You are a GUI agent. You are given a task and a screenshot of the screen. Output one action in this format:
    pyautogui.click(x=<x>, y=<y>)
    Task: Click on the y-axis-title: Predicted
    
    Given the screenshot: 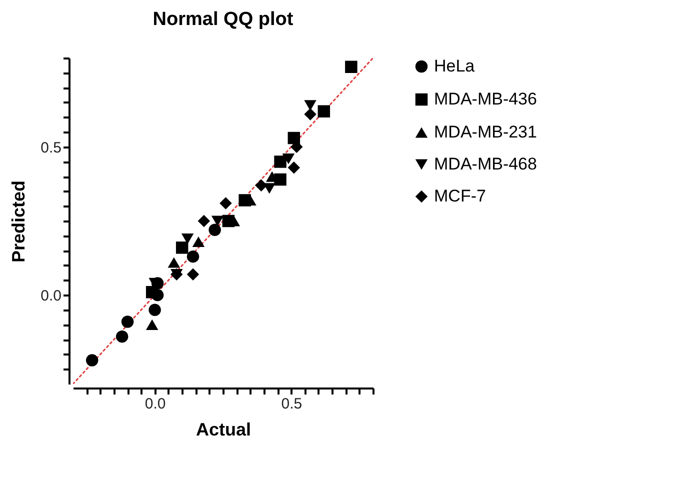 What is the action you would take?
    pyautogui.click(x=18, y=221)
    